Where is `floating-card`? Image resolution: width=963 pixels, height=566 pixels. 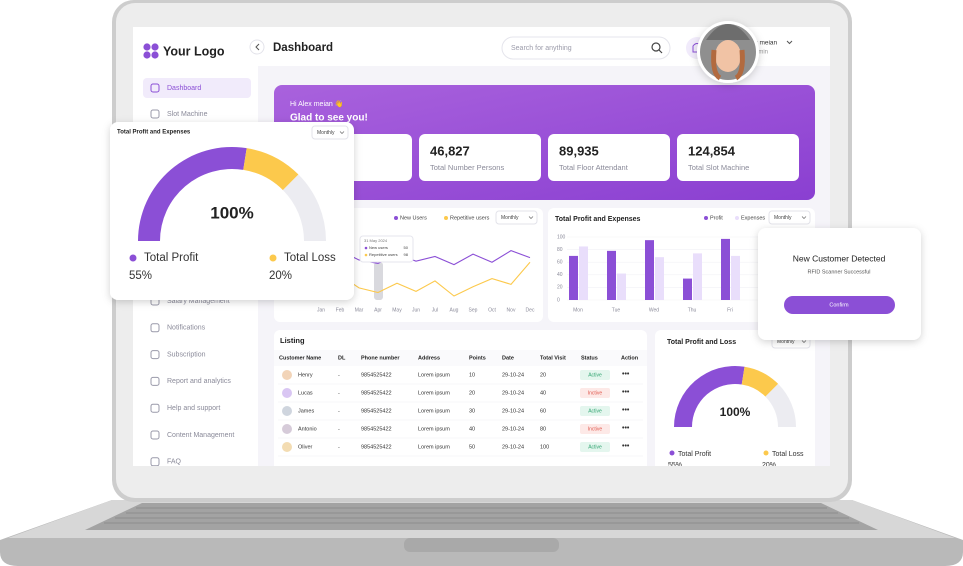 floating-card is located at coordinates (232, 211).